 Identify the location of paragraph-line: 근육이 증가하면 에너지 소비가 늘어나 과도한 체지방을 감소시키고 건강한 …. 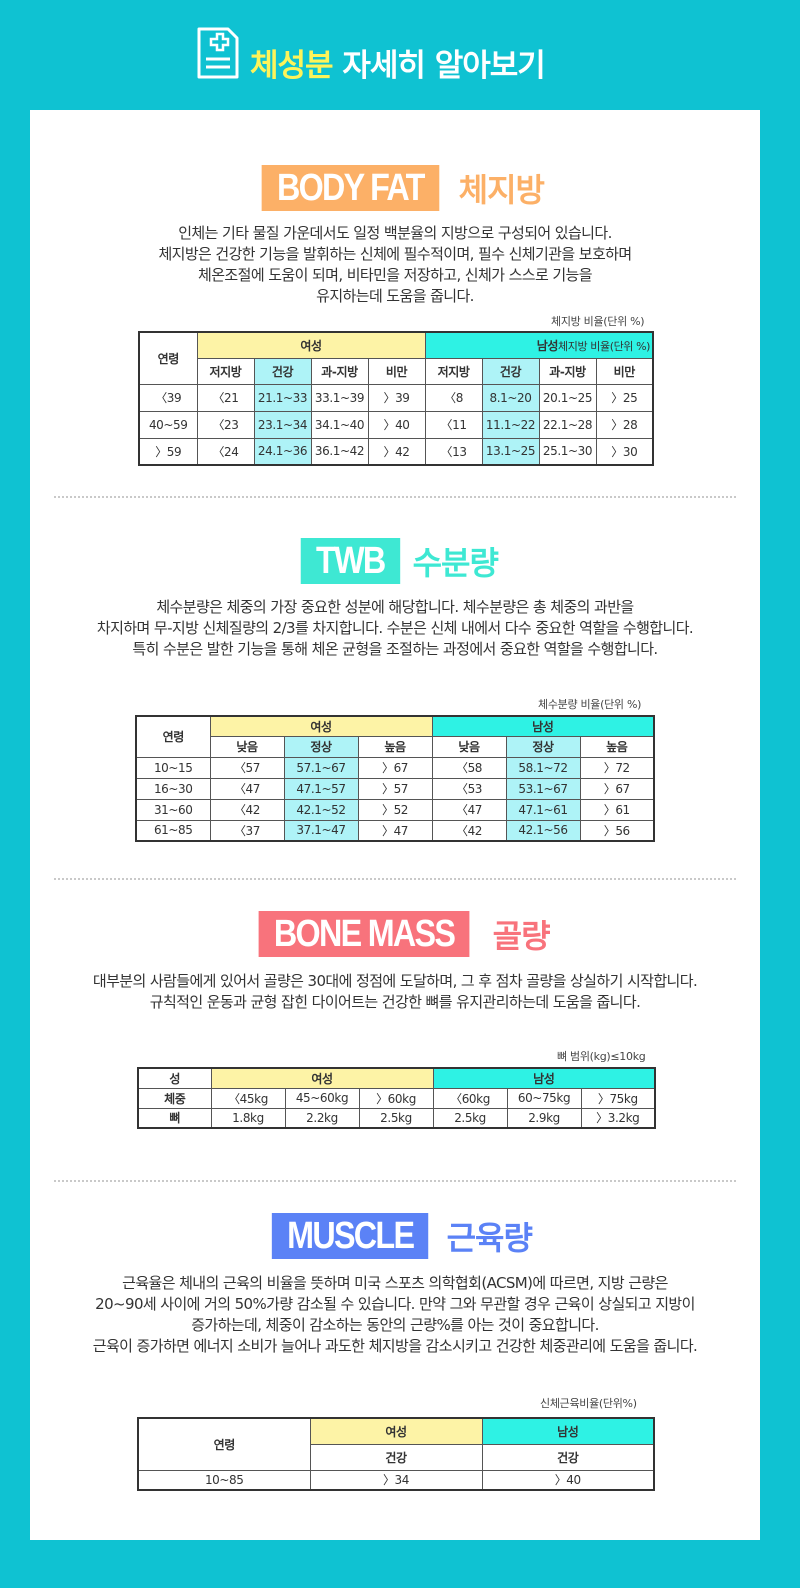
(395, 1346).